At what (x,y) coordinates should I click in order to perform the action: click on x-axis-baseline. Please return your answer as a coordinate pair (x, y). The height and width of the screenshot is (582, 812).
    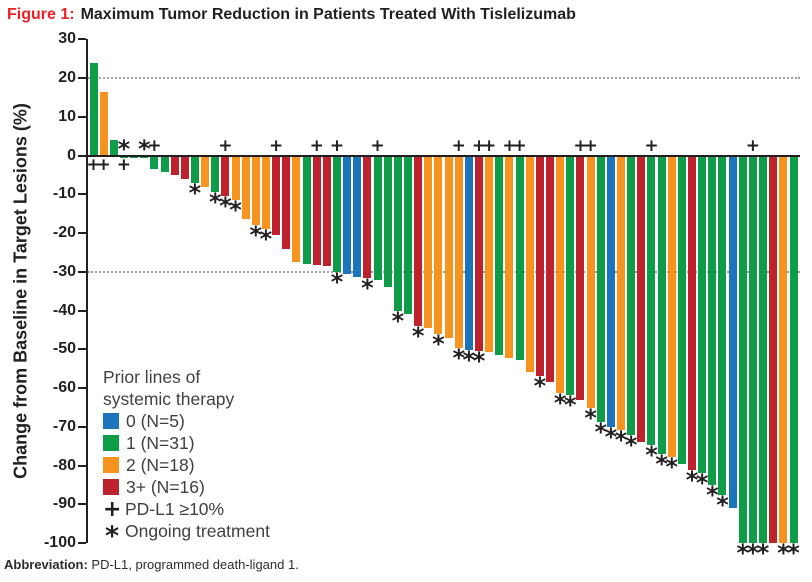
    Looking at the image, I should click on (442, 155).